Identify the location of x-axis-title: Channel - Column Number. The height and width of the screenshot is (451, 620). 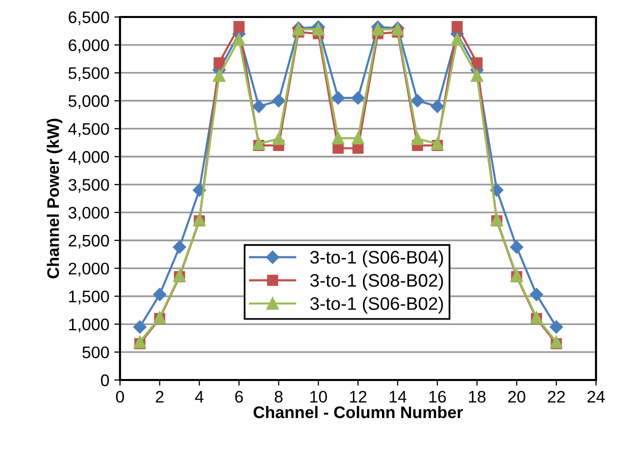
(358, 412).